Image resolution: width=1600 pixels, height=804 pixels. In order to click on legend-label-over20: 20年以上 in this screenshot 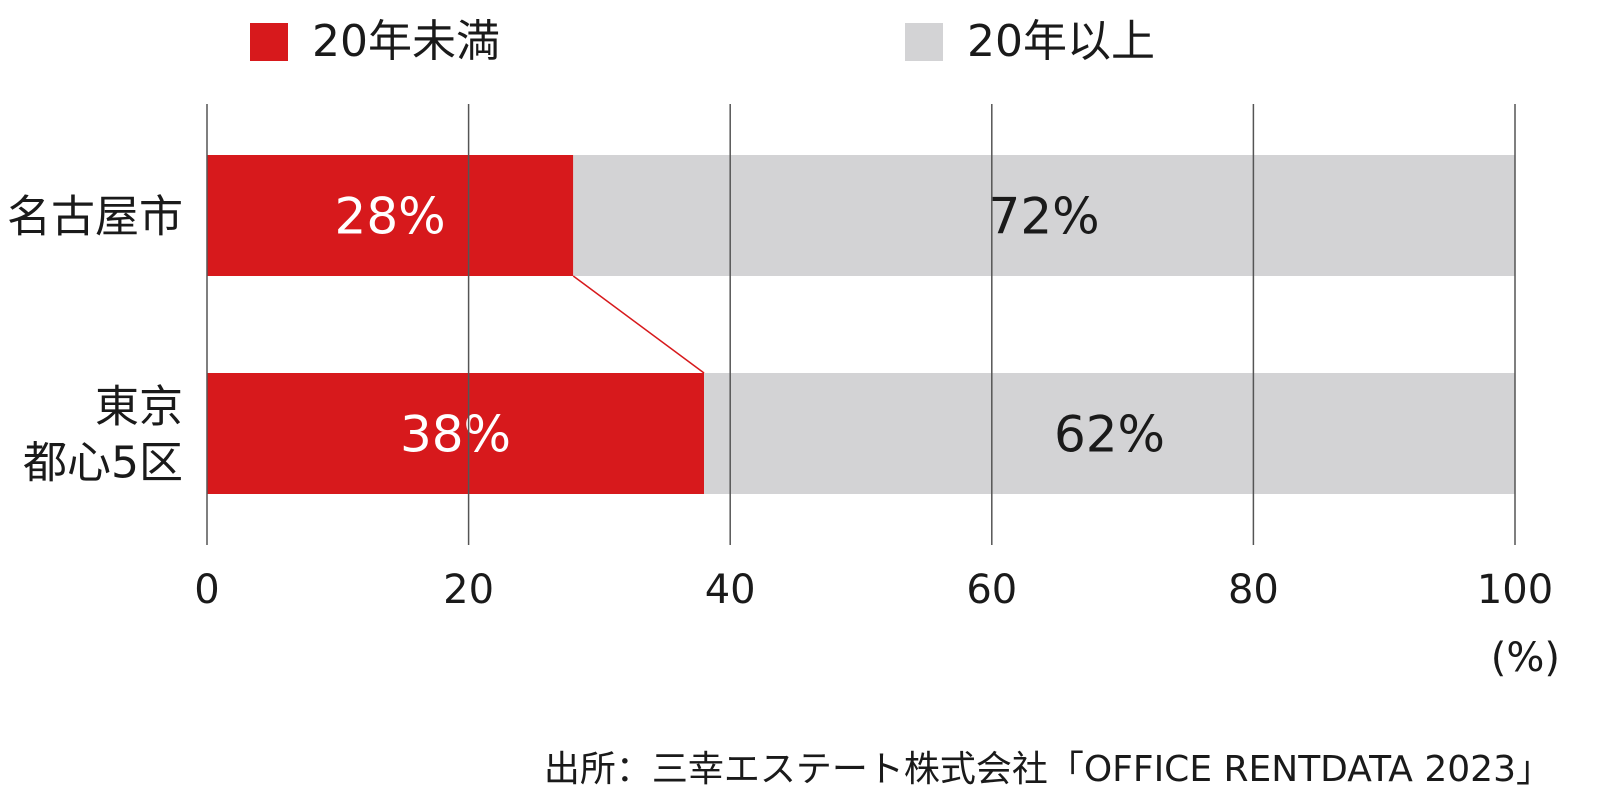, I will do `click(1061, 41)`.